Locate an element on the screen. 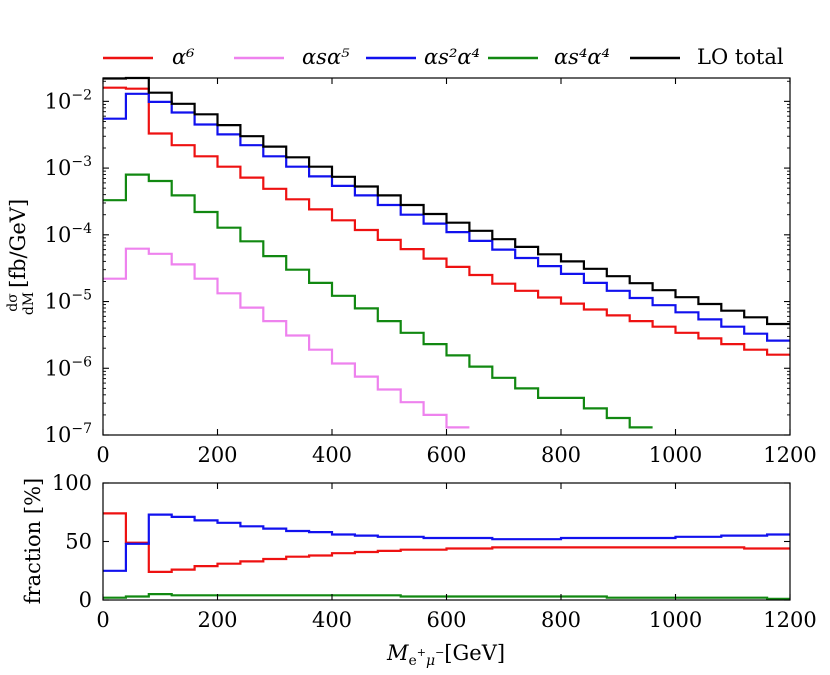 The width and height of the screenshot is (830, 675). x-axis-label-sub-mu: μ is located at coordinates (430, 661).